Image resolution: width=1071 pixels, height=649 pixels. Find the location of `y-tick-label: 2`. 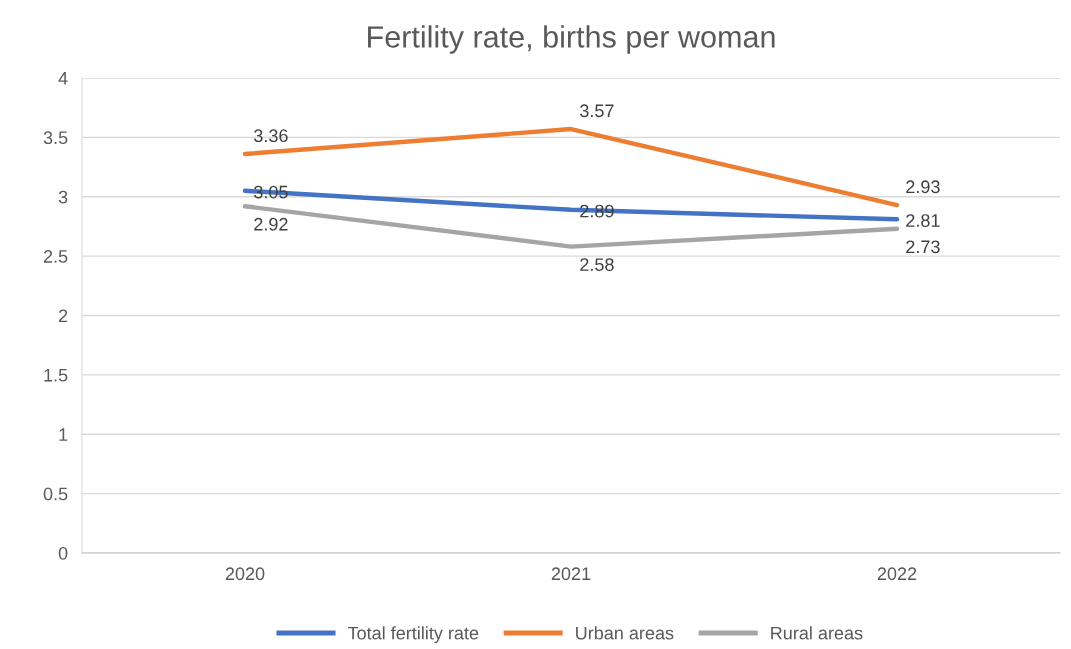

y-tick-label: 2 is located at coordinates (63, 316).